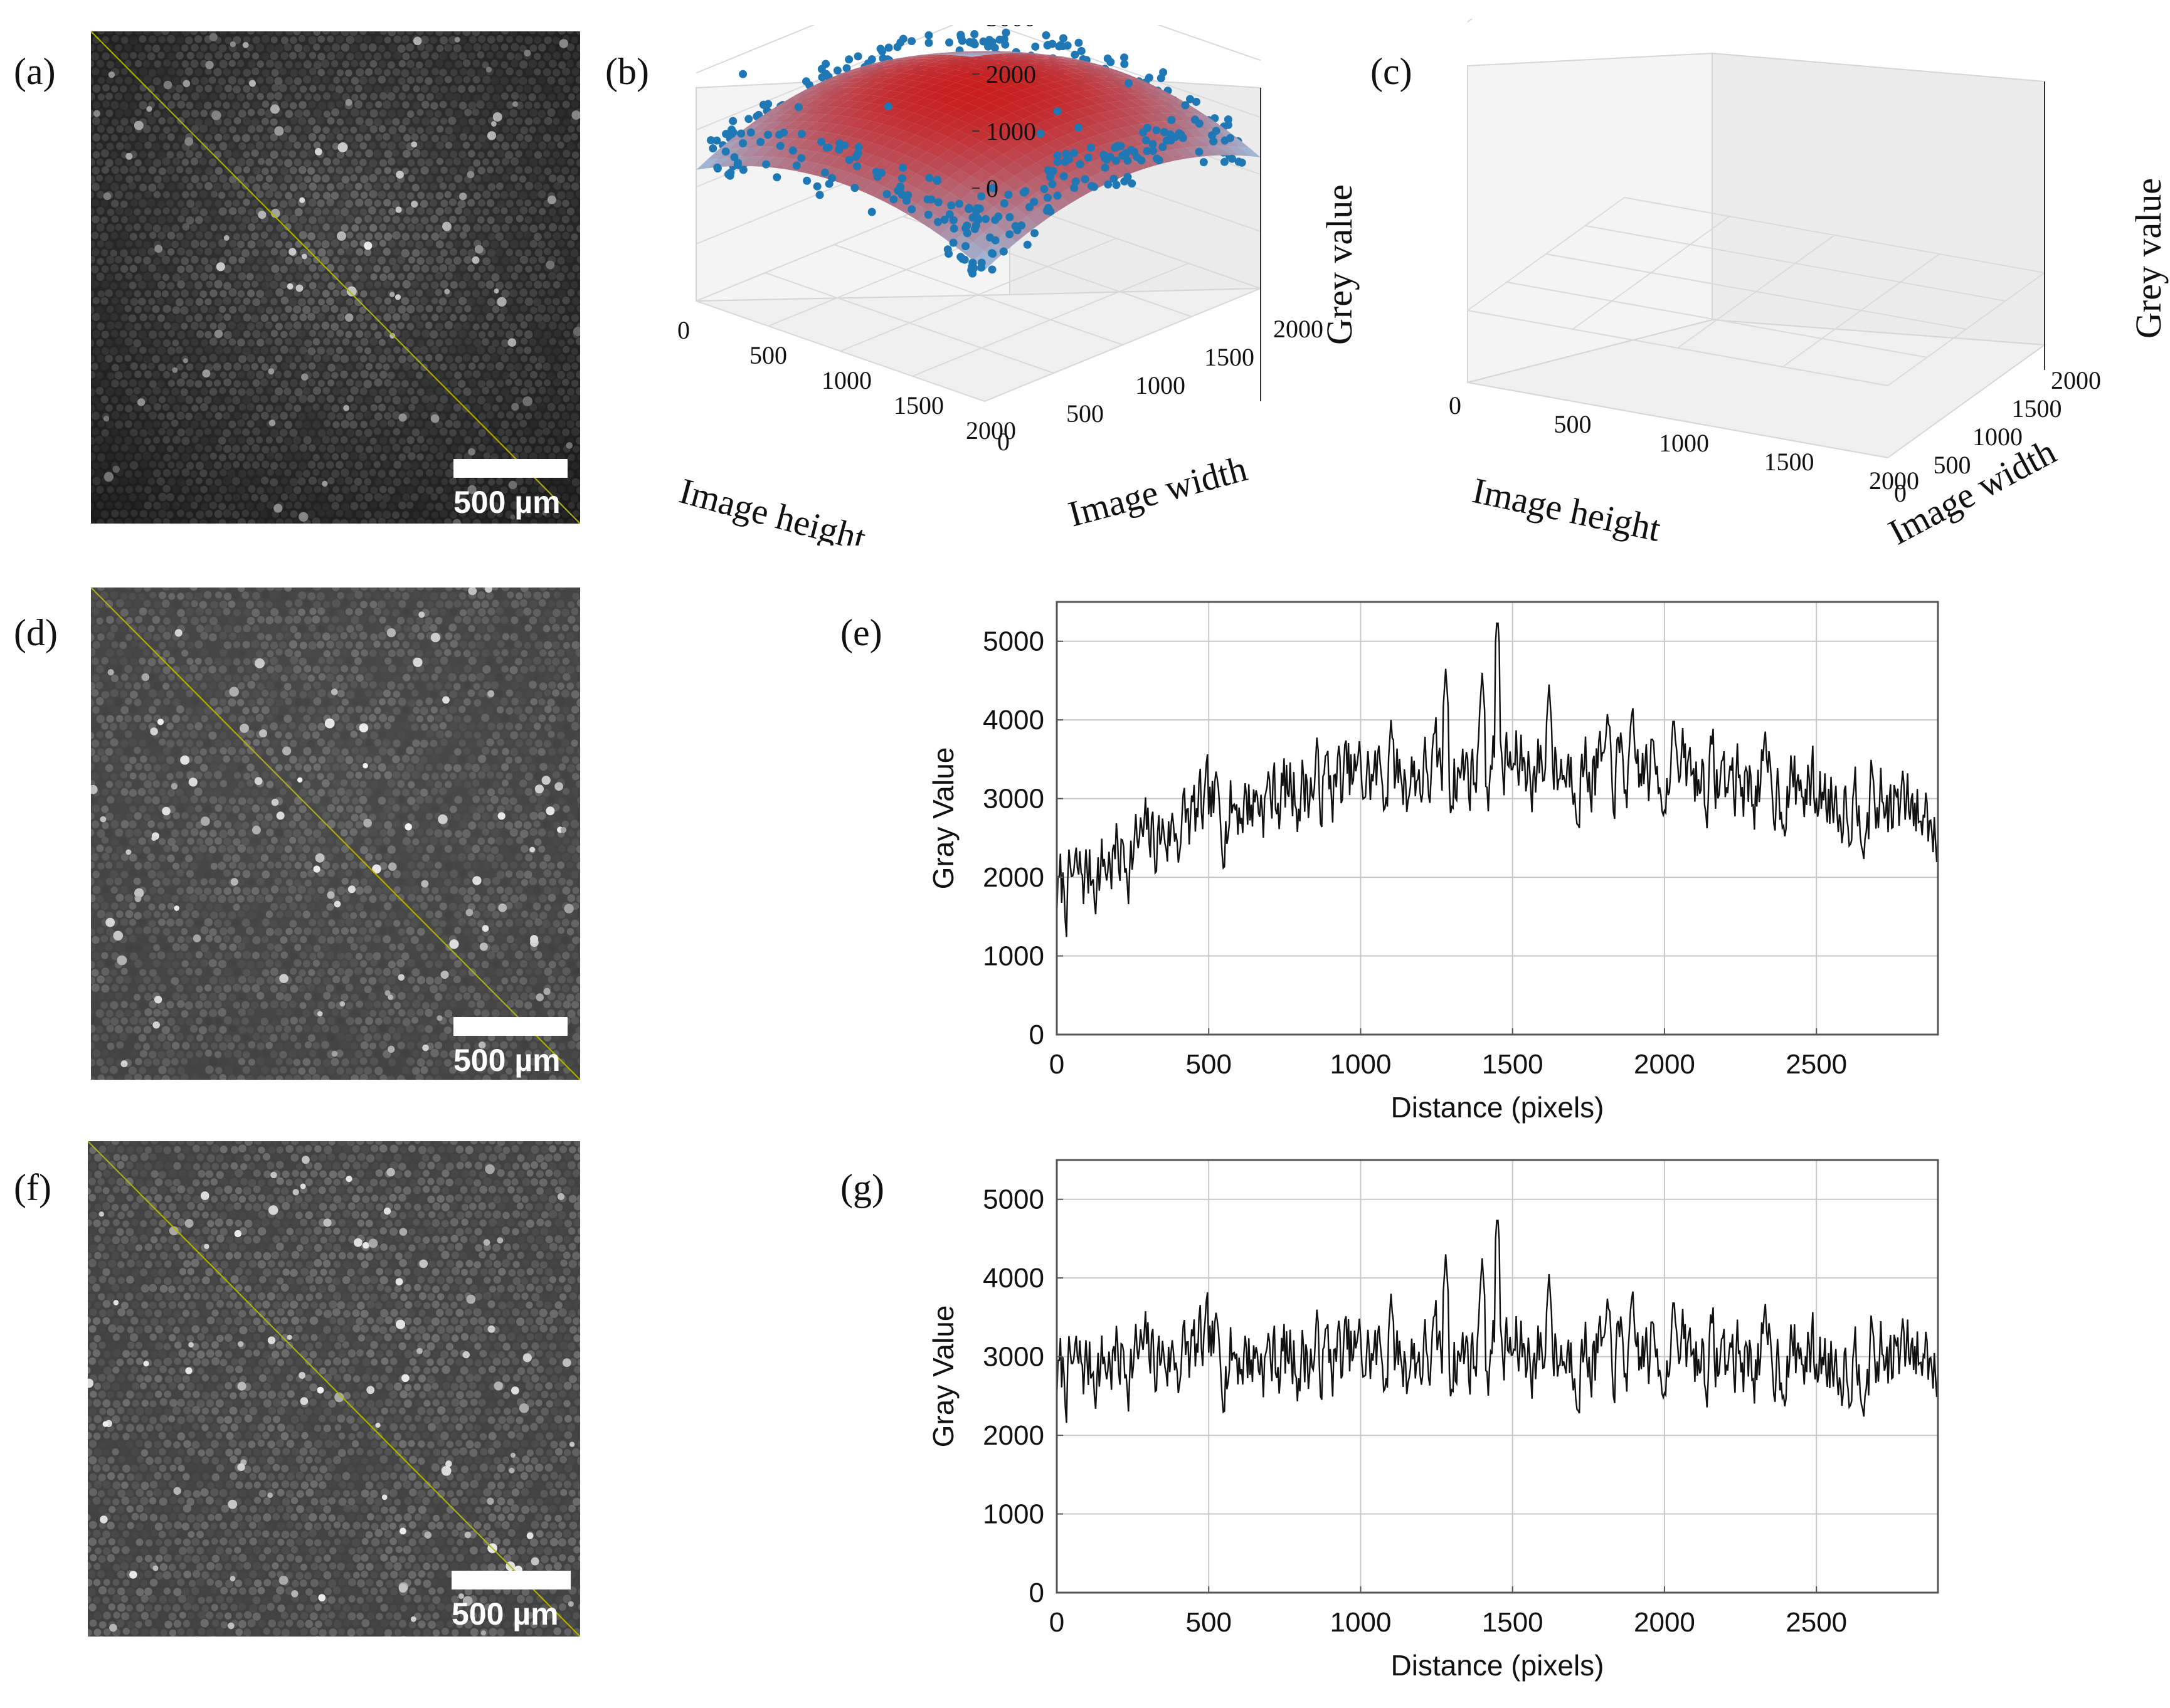 This screenshot has height=1708, width=2170. I want to click on chart-b-points-front, so click(976, 178).